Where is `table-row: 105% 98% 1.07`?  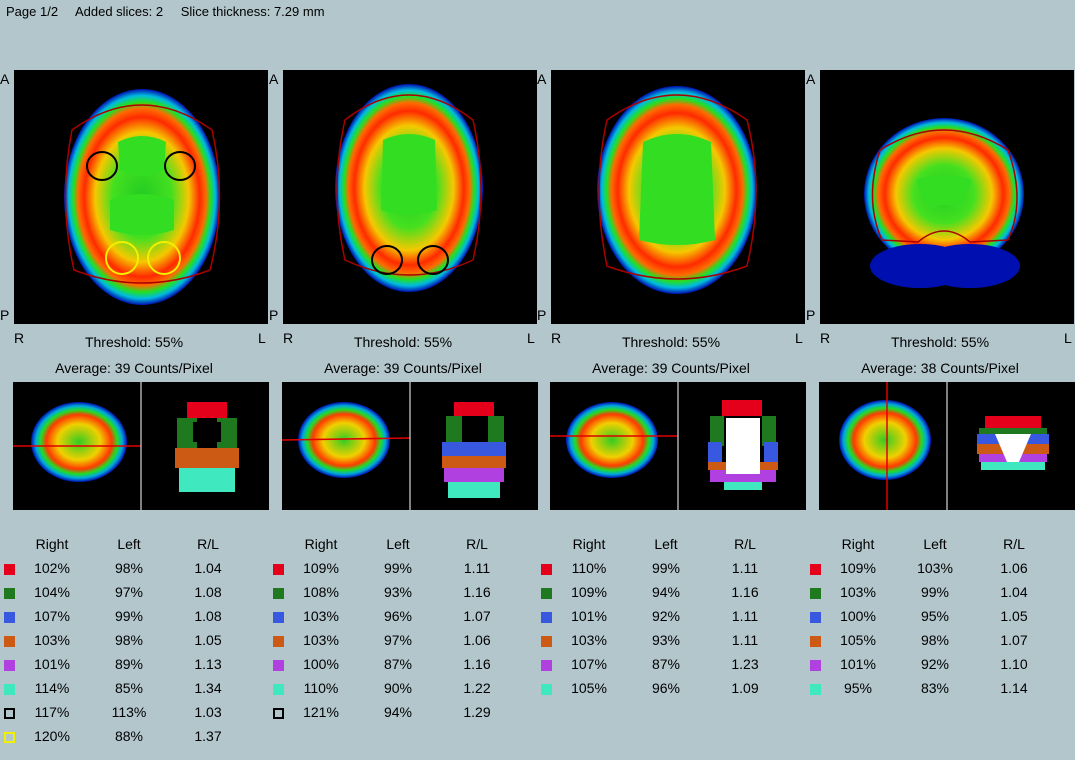
table-row: 105% 98% 1.07 is located at coordinates (940, 644).